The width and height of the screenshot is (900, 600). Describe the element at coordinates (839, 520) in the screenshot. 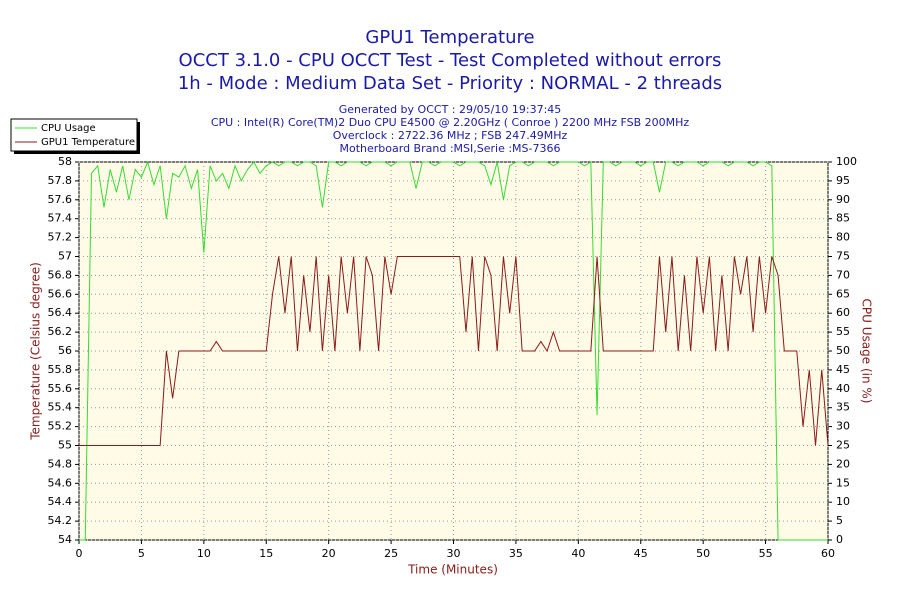

I see `y2-tick-label: 5` at that location.